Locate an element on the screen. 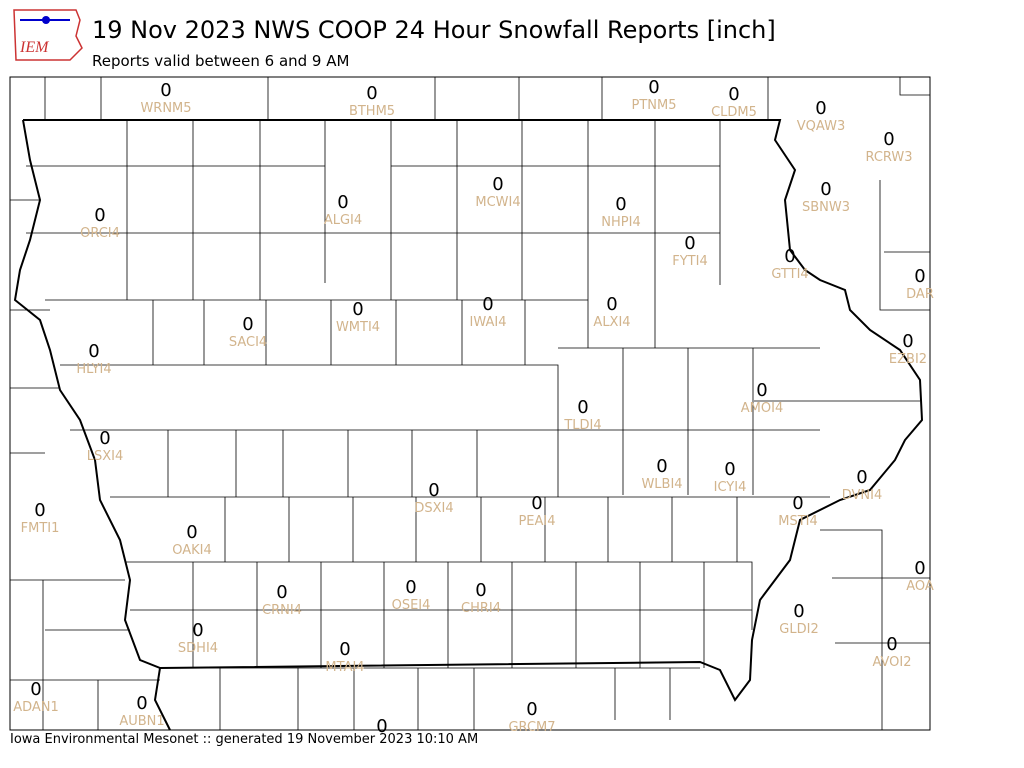 The image size is (1024, 768). station-id: FYTI4 is located at coordinates (689, 261).